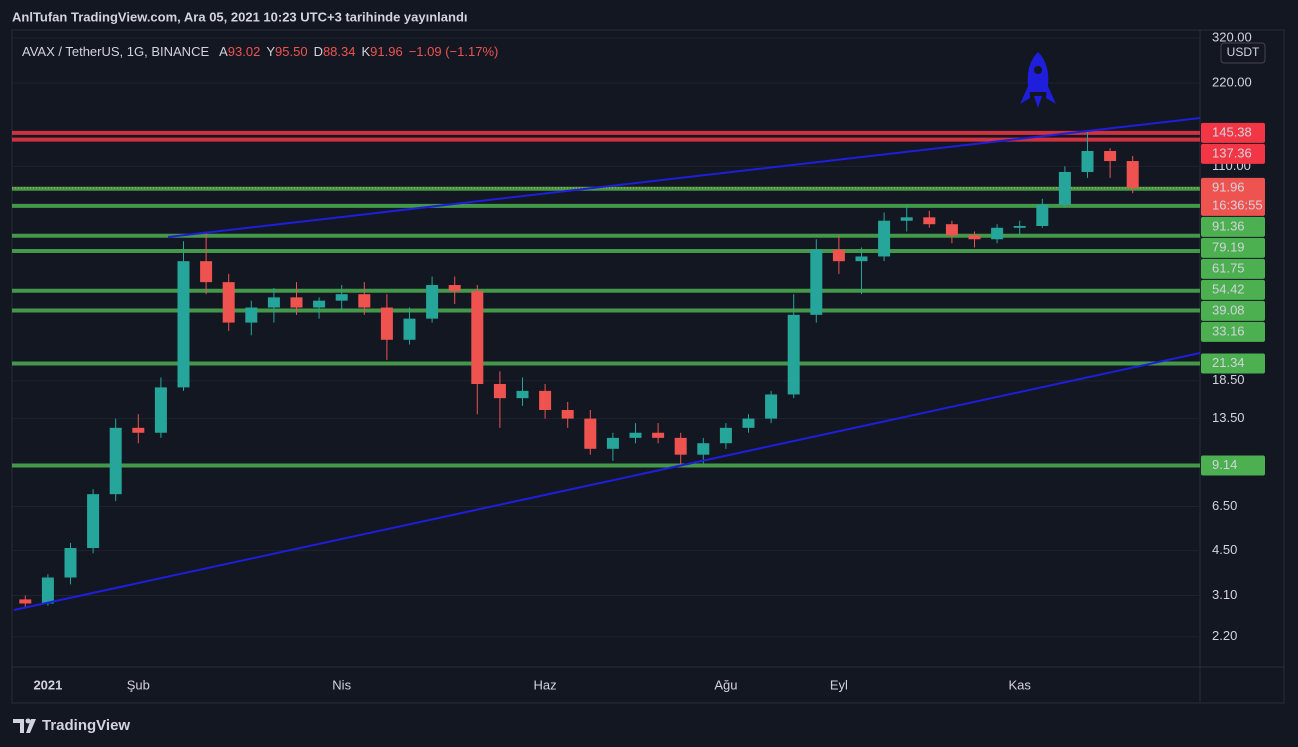  I want to click on price-label: 16:36:55, so click(1237, 204).